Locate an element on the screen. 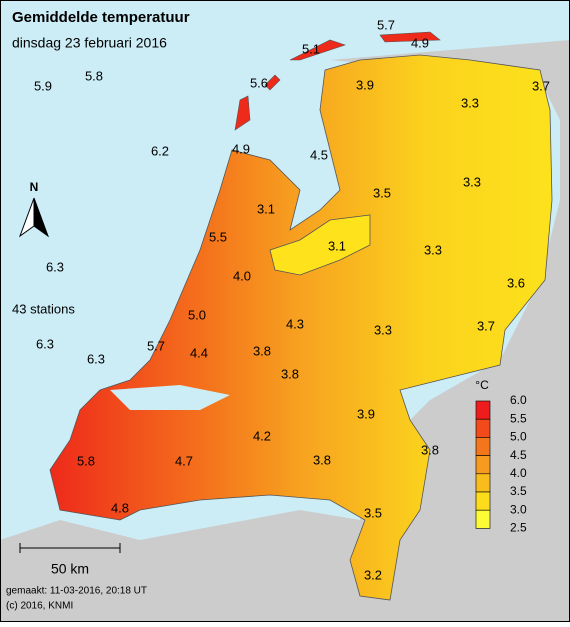 This screenshot has width=570, height=627. legend-tick-label: 5.5 is located at coordinates (518, 418).